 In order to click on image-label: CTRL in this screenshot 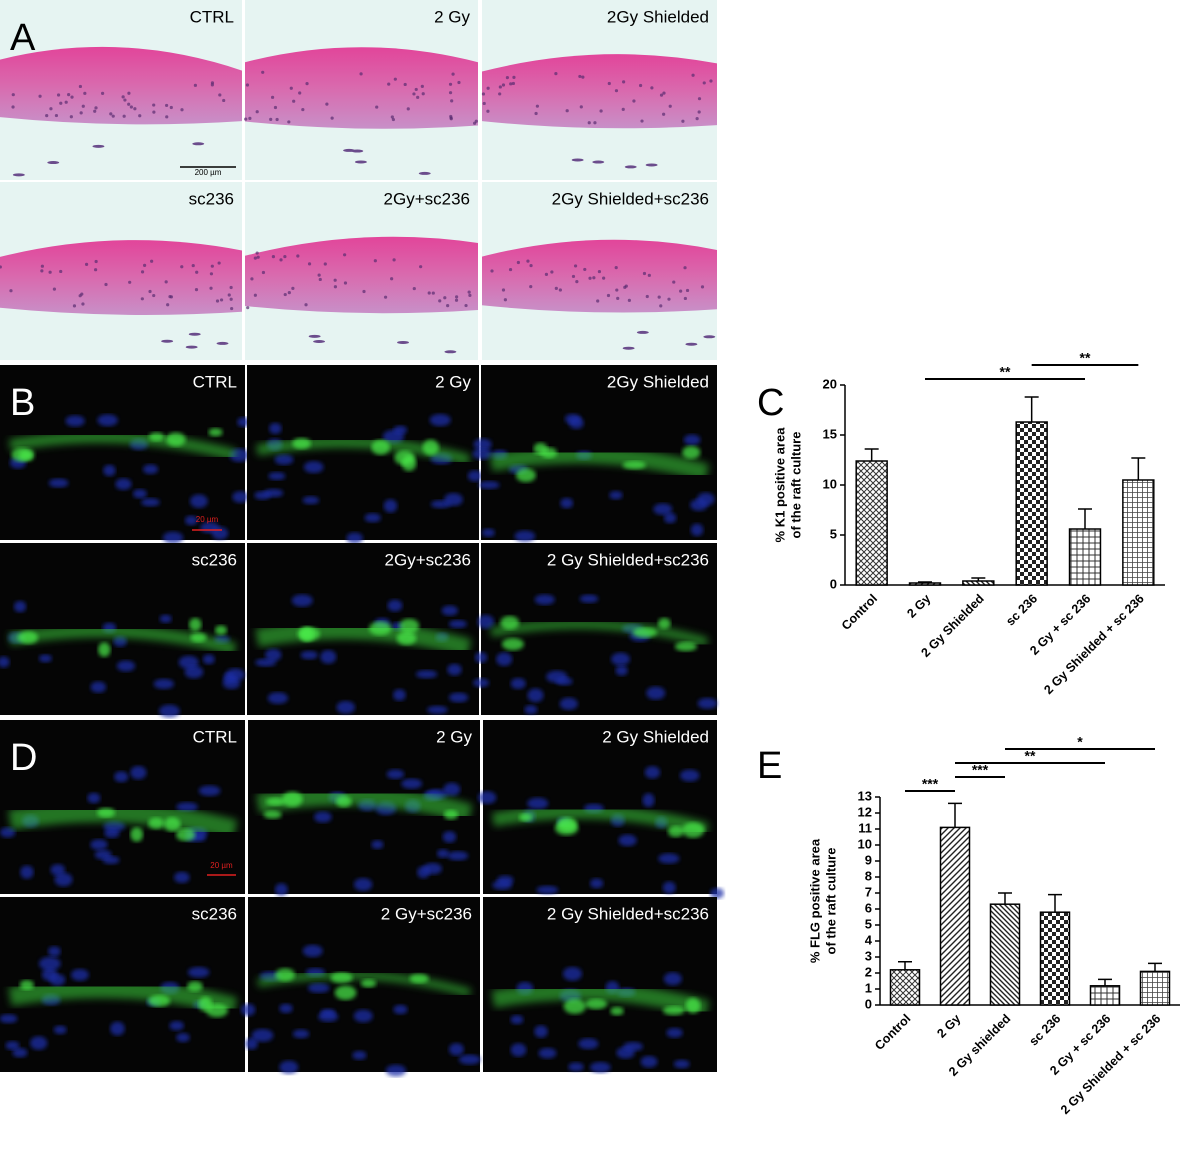, I will do `click(212, 16)`.